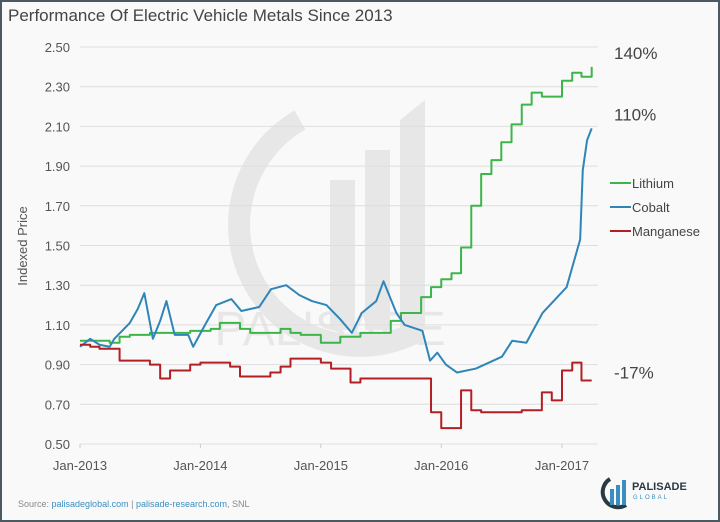 This screenshot has height=522, width=720. I want to click on x-tick-label: Jan-2014, so click(200, 465).